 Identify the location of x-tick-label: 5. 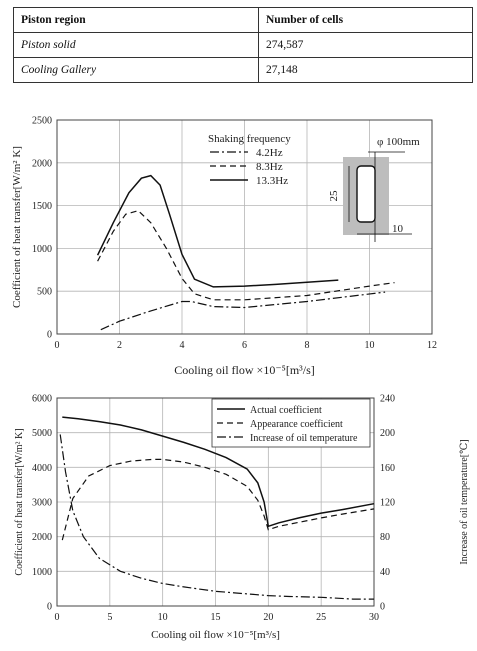
(109, 617).